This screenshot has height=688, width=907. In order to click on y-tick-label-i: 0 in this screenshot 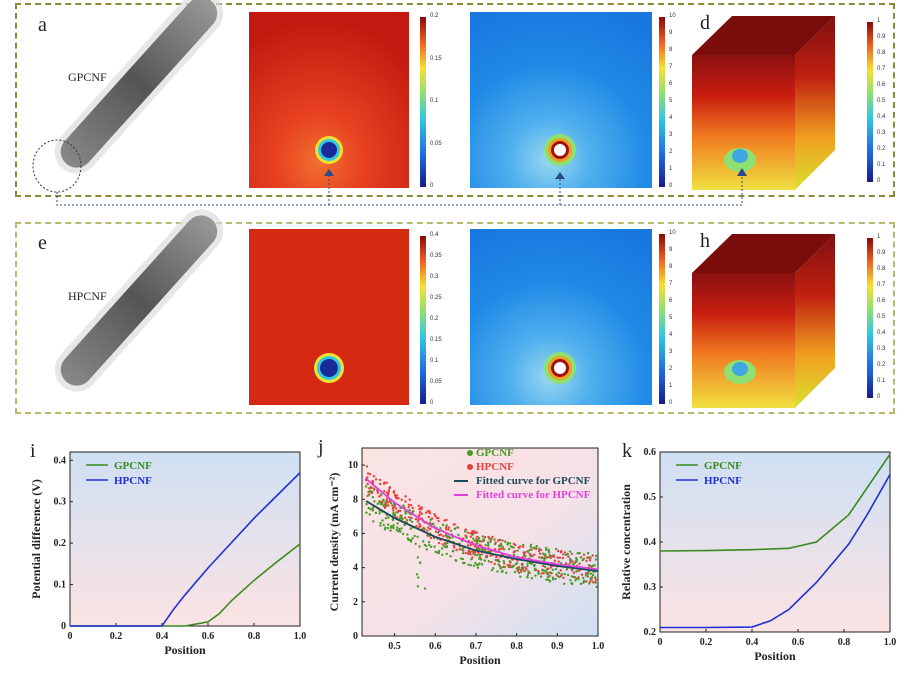, I will do `click(63, 626)`.